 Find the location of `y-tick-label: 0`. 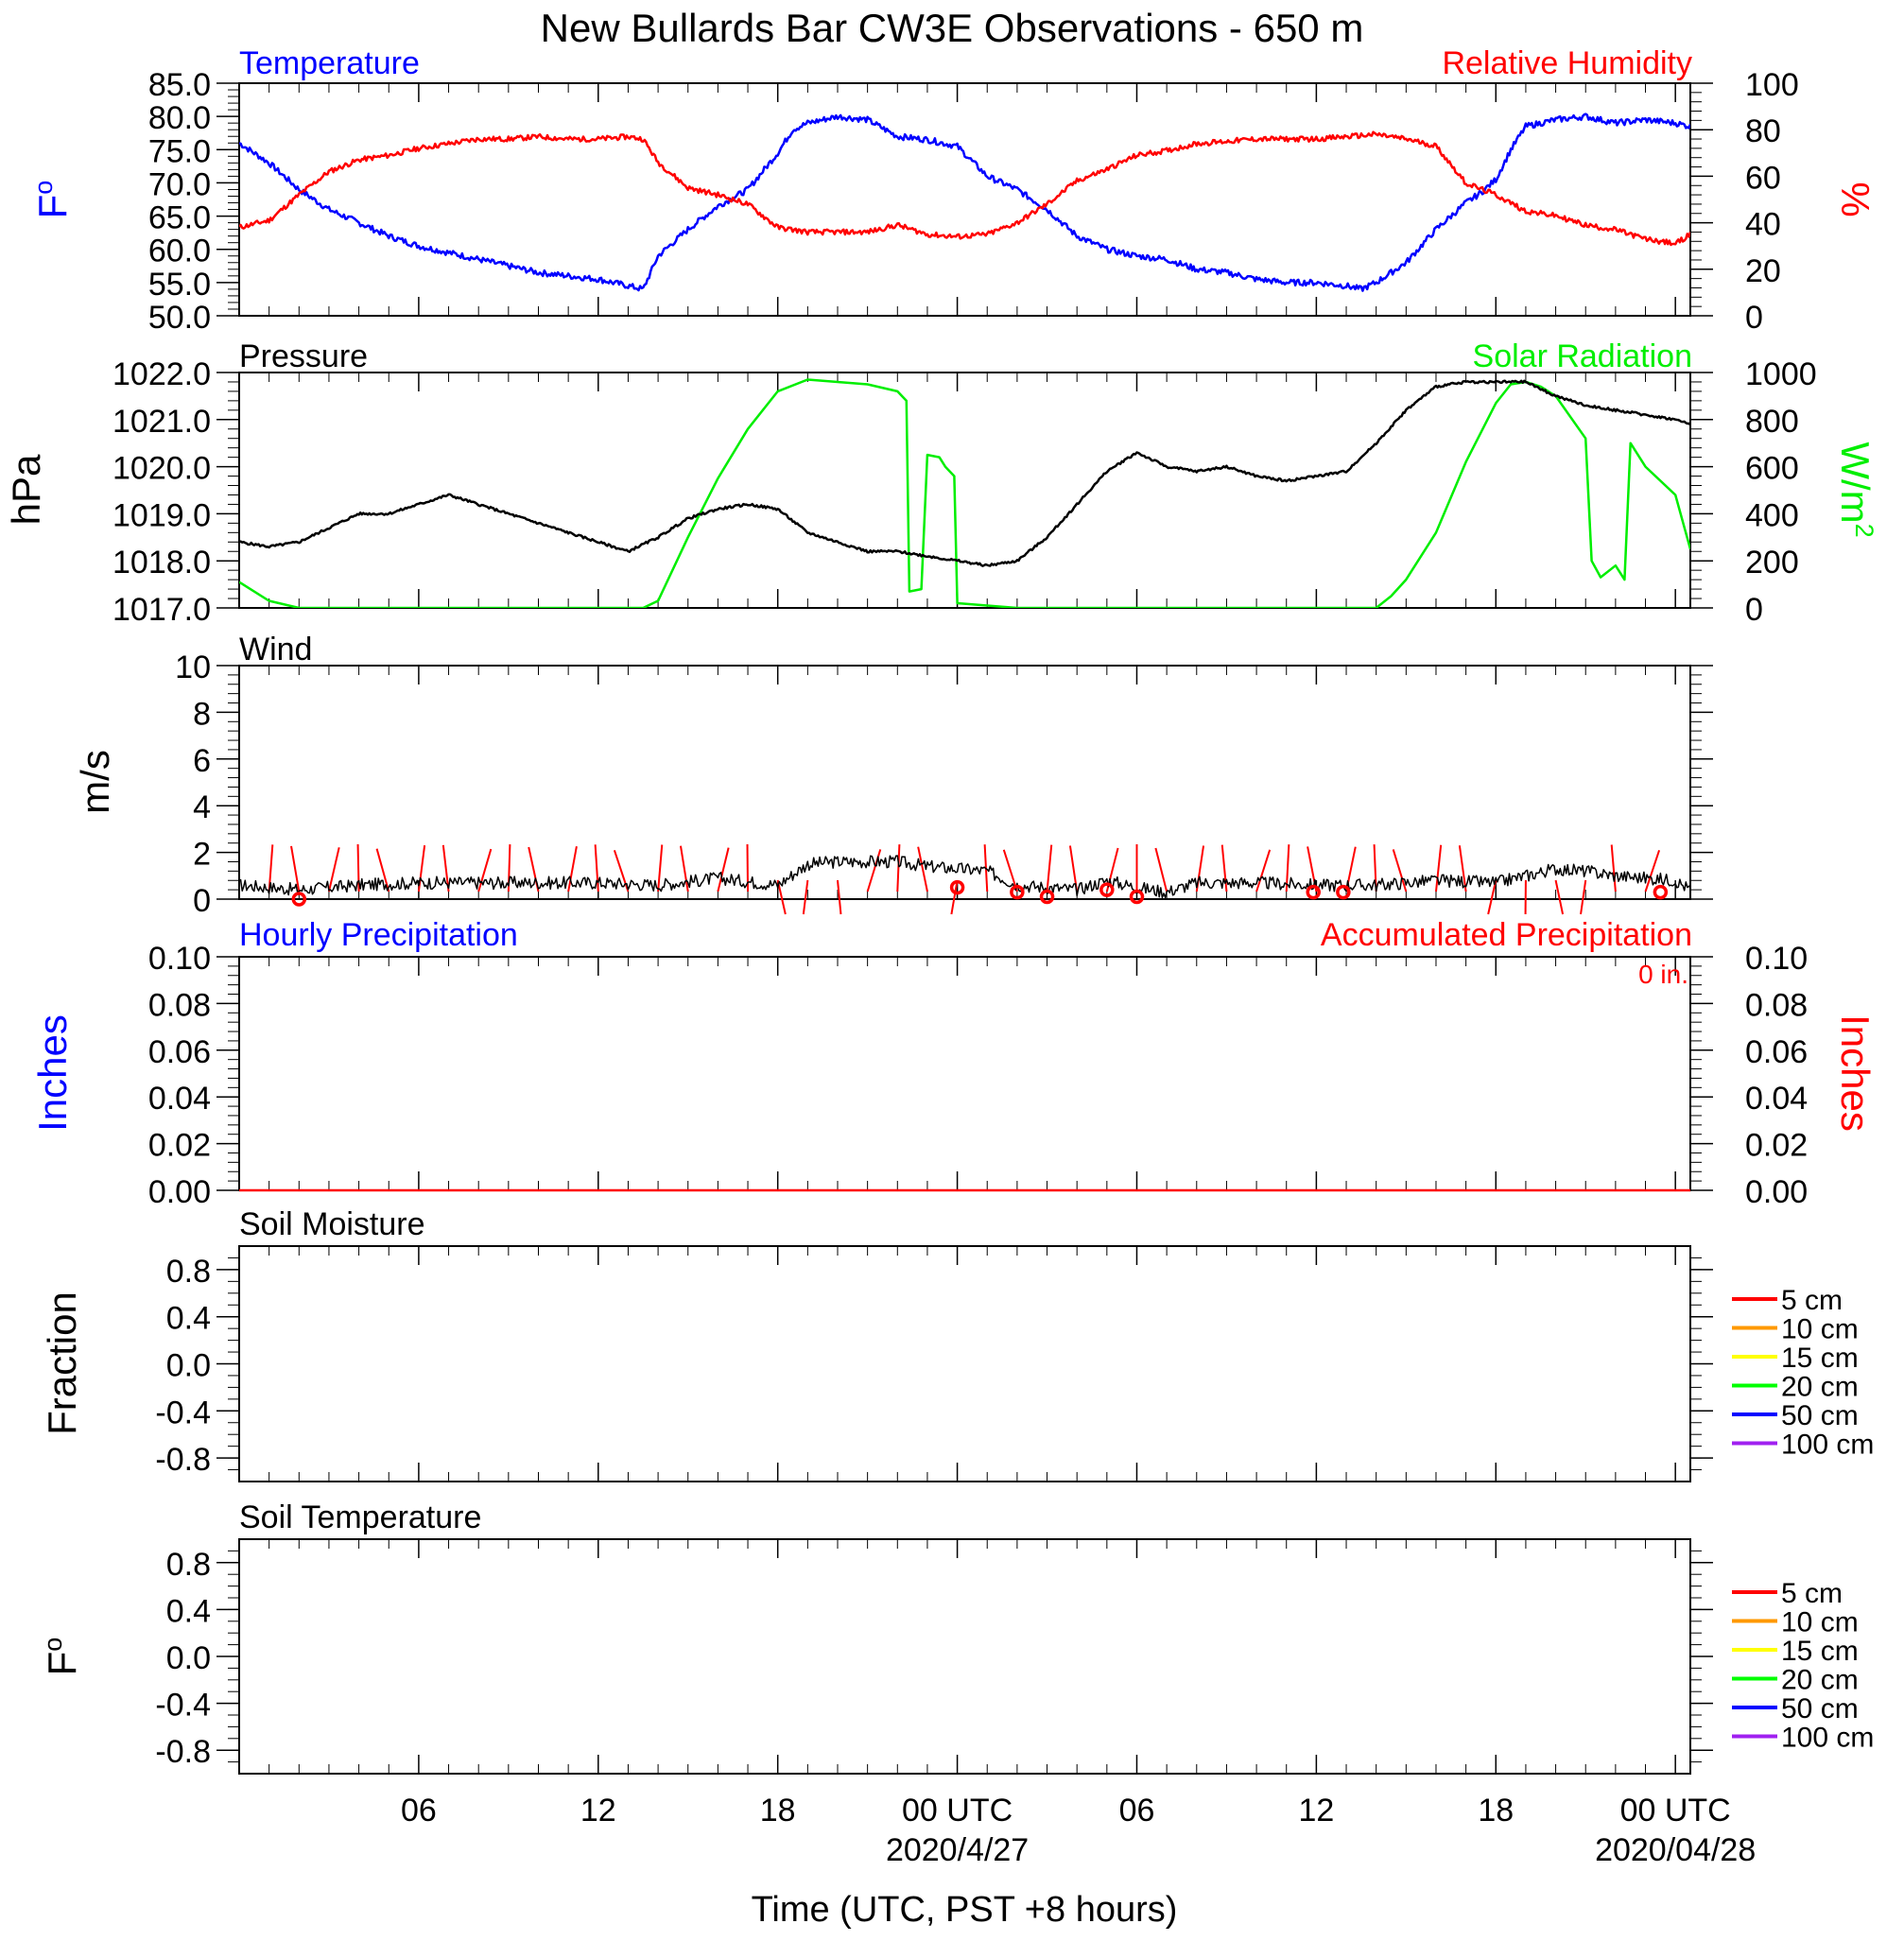

y-tick-label: 0 is located at coordinates (1754, 318).